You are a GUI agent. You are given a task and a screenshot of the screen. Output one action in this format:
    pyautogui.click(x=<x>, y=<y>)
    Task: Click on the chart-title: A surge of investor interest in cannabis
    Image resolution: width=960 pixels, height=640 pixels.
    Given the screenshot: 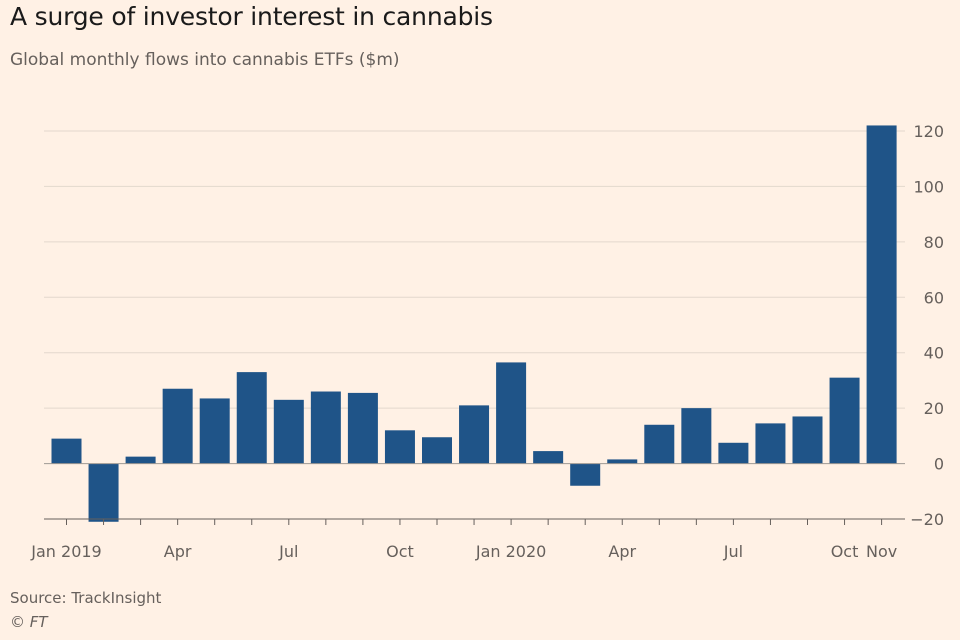 What is the action you would take?
    pyautogui.click(x=251, y=16)
    